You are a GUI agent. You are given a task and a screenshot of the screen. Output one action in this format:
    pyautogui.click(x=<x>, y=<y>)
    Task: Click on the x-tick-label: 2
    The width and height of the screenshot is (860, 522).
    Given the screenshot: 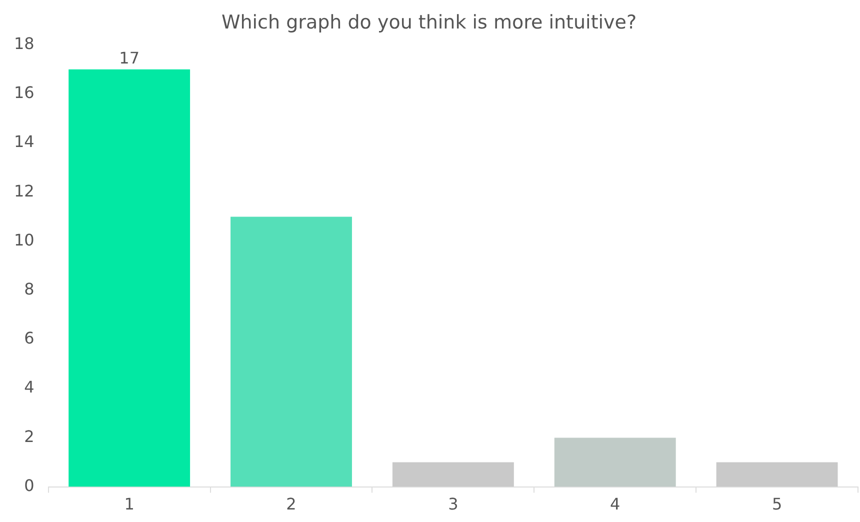 What is the action you would take?
    pyautogui.click(x=291, y=504)
    